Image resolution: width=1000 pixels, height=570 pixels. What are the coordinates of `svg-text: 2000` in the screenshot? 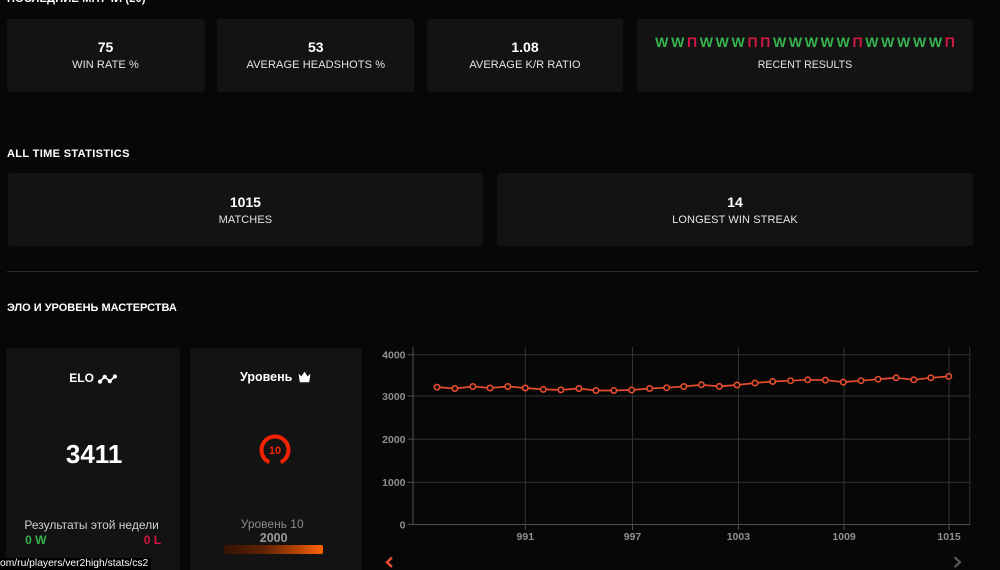 It's located at (394, 440).